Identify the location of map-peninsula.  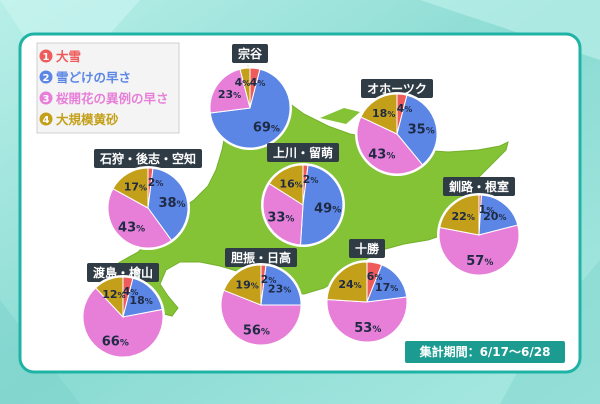
(340, 116).